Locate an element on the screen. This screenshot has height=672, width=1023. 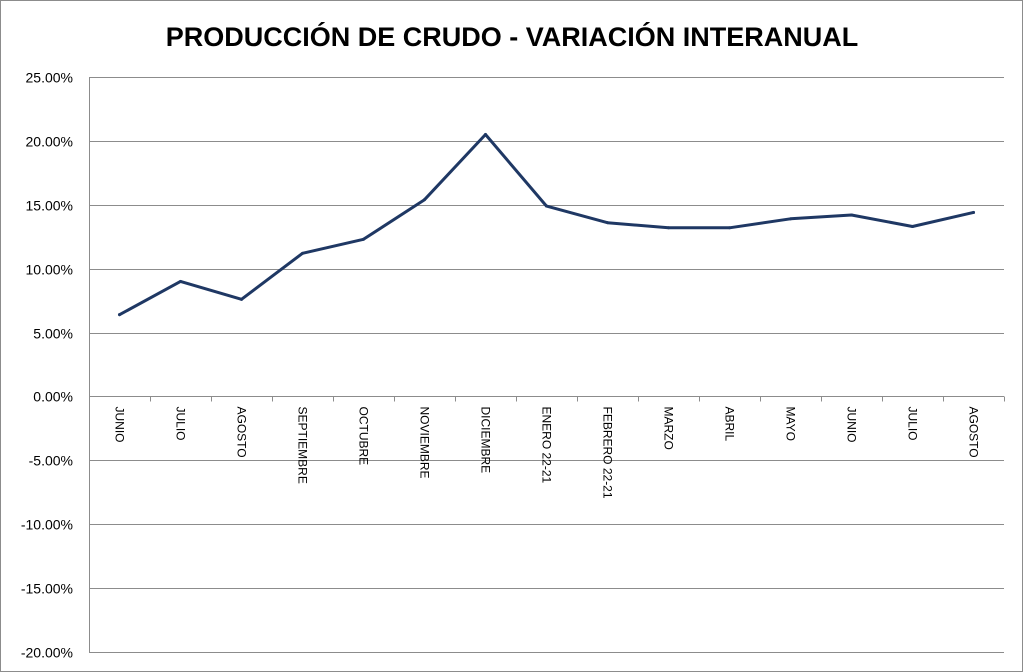
y-tick-label: -10.00% is located at coordinates (47, 525).